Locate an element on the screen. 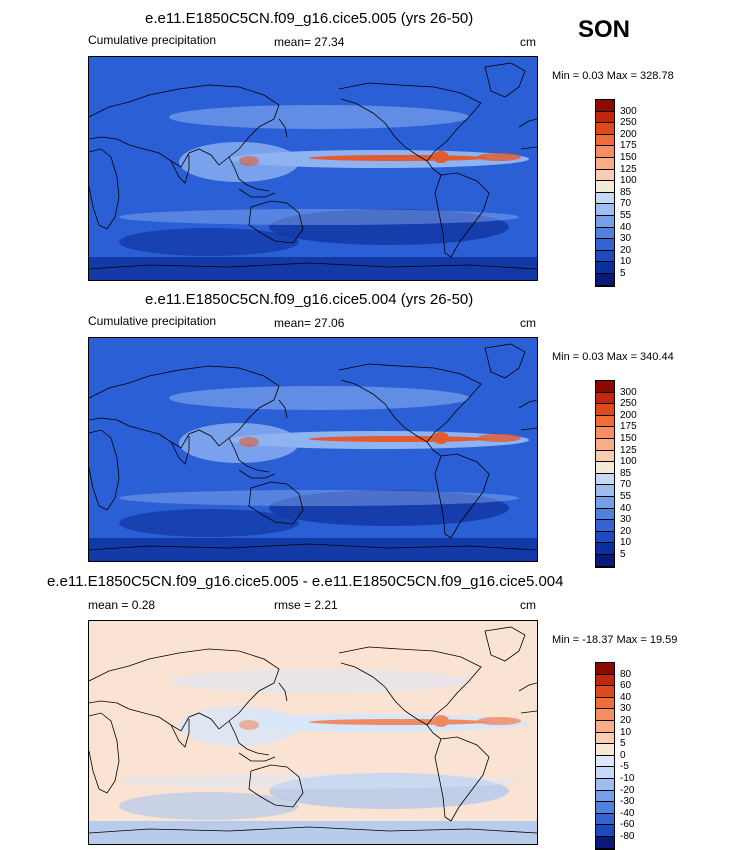 The width and height of the screenshot is (733, 850). colorbar-tick-label: 150 is located at coordinates (628, 438).